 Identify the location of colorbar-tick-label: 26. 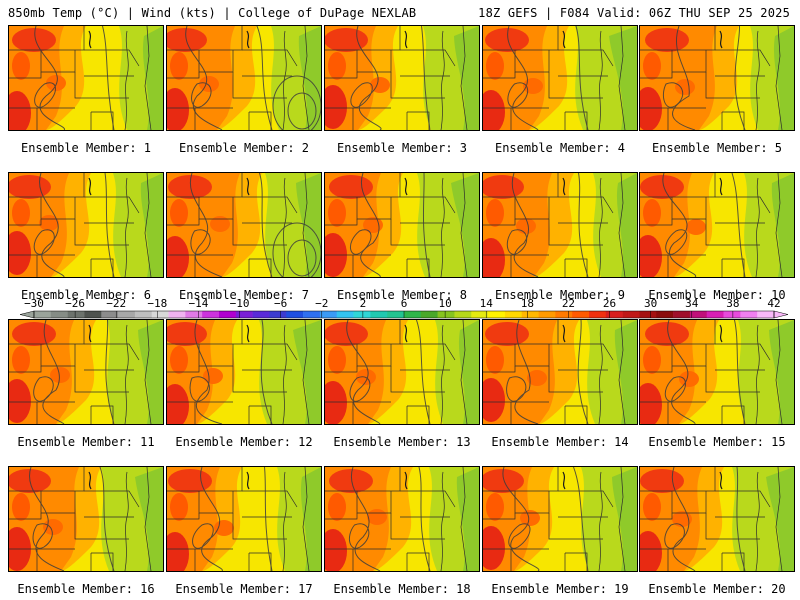
(609, 303).